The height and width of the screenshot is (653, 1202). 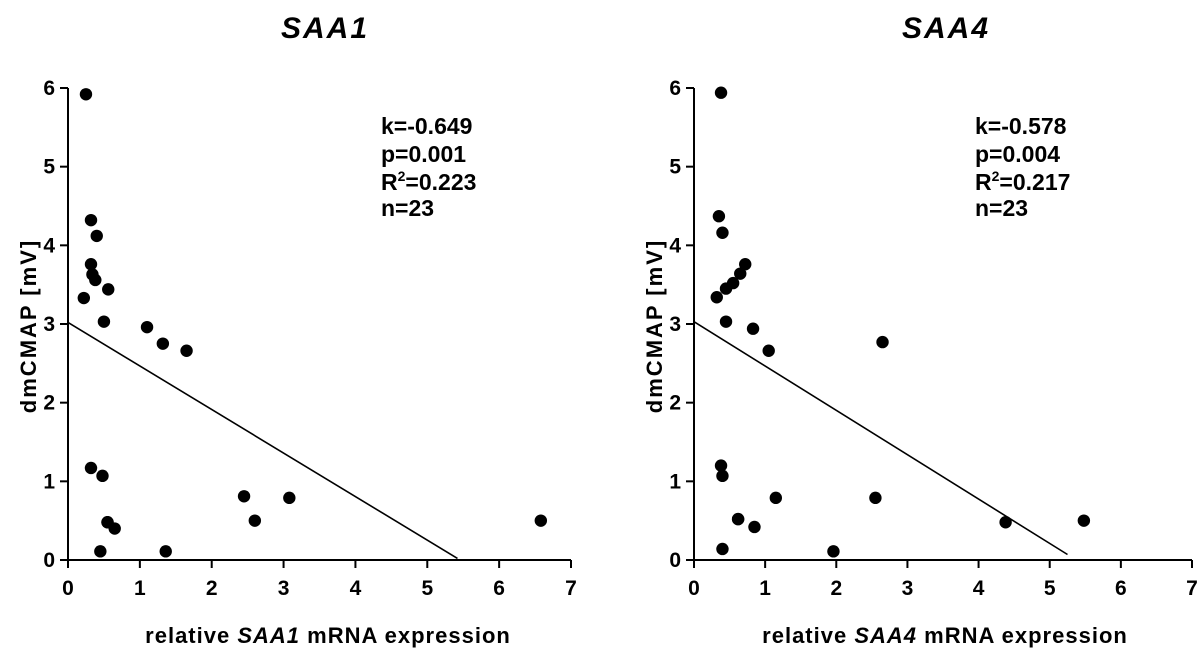 I want to click on x-axis-label: relative SAA4 mRNA expression, so click(x=945, y=635).